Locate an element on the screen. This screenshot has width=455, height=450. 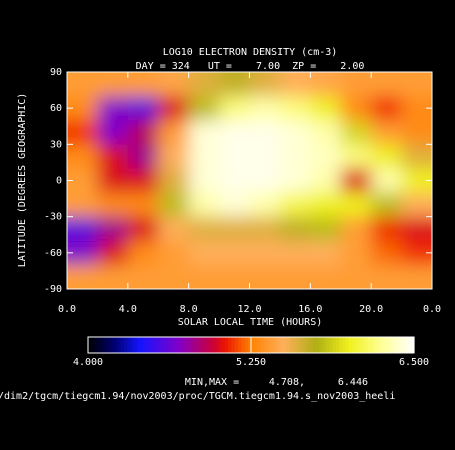
y-tick-label: -30 is located at coordinates (53, 217).